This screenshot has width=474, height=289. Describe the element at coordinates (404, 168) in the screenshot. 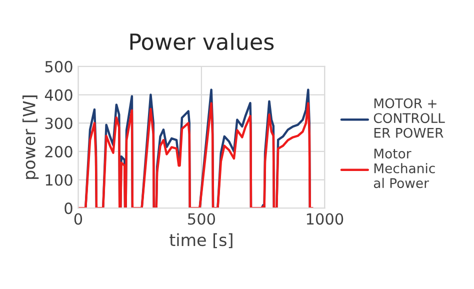

I see `legend-label: Motor Mechanic al Power` at that location.